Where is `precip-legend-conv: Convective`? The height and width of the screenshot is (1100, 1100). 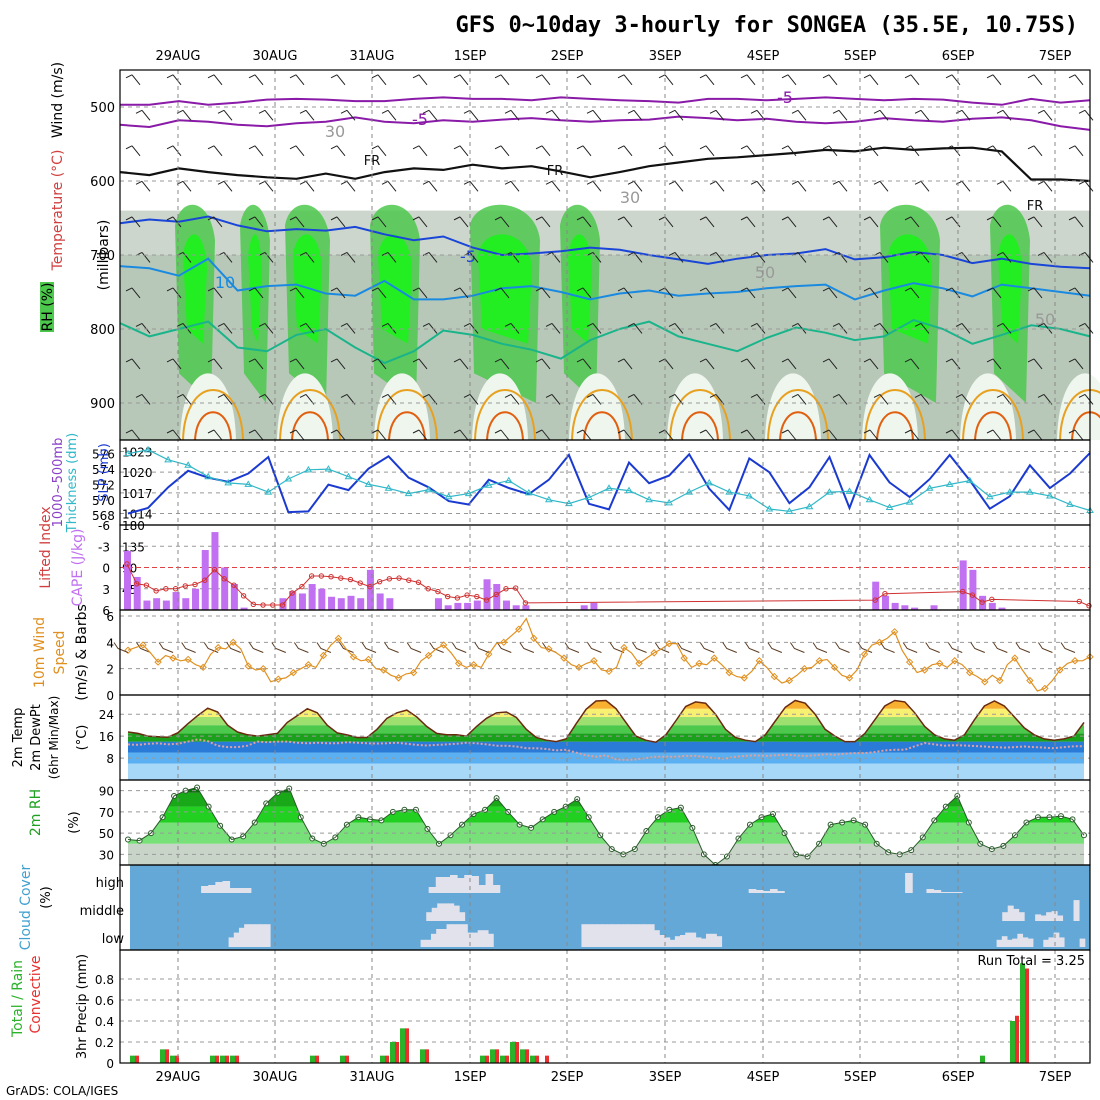 precip-legend-conv: Convective is located at coordinates (36, 994).